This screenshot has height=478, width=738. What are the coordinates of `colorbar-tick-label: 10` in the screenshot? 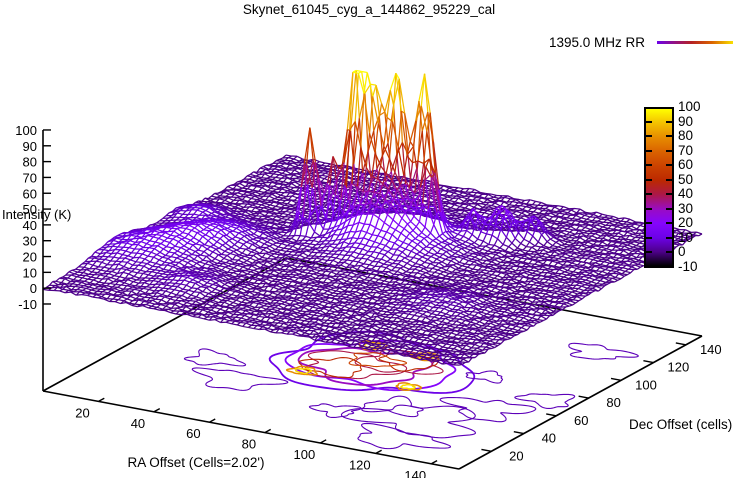 It's located at (686, 237).